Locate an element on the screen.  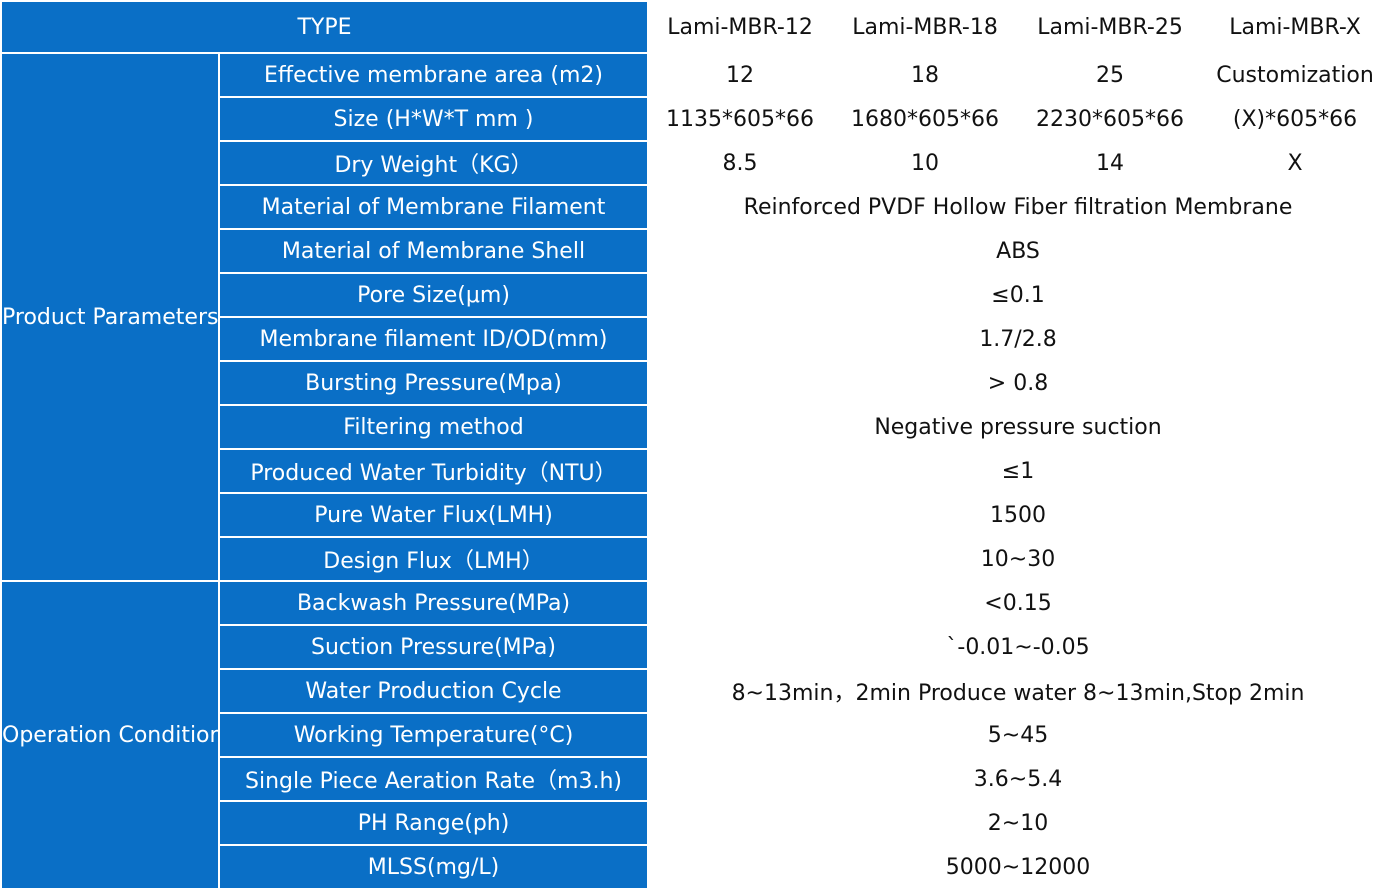
cell-value: ≤1 is located at coordinates (1017, 471).